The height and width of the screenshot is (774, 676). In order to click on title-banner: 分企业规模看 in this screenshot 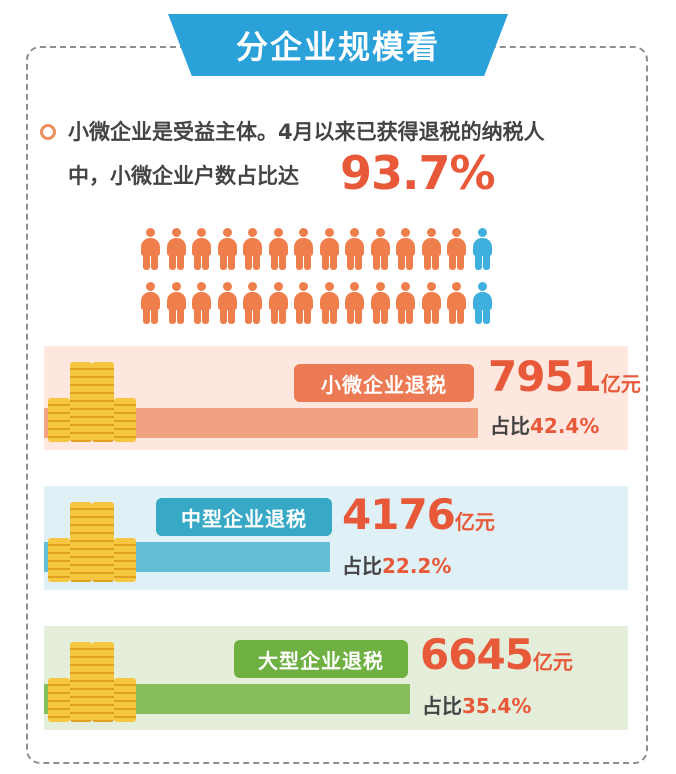, I will do `click(338, 45)`.